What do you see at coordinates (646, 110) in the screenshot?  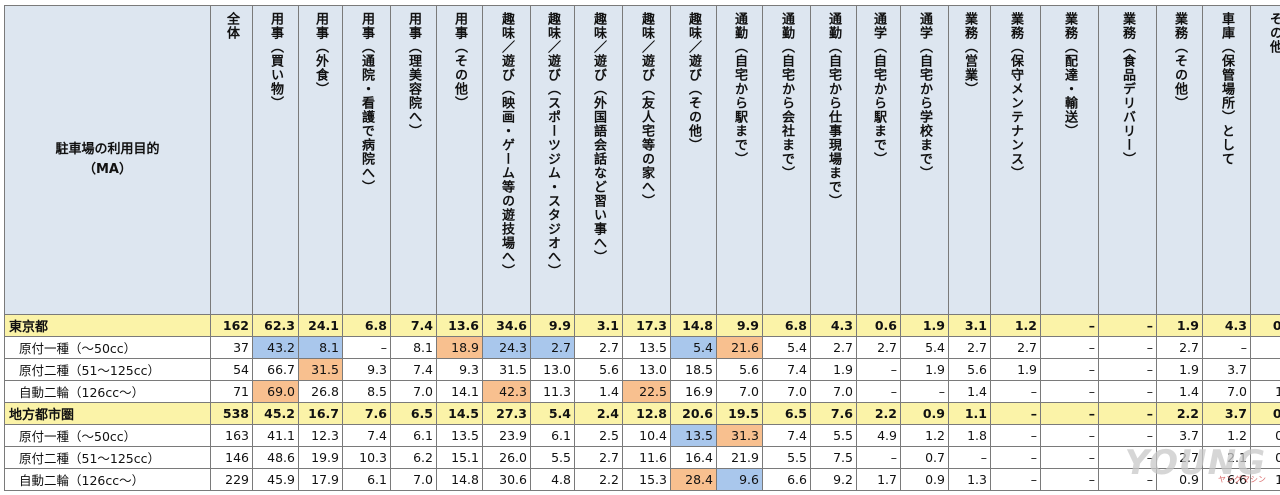 I see `column-header-label: 趣味／遊び（友人宅等の家へ）` at bounding box center [646, 110].